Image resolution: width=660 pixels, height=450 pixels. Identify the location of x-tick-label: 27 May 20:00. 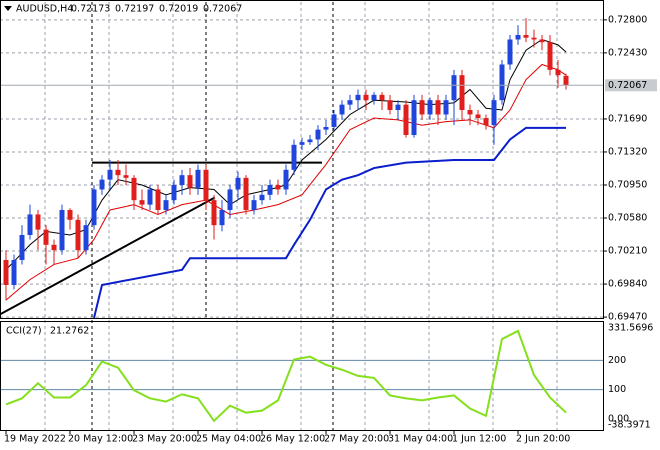
(356, 439).